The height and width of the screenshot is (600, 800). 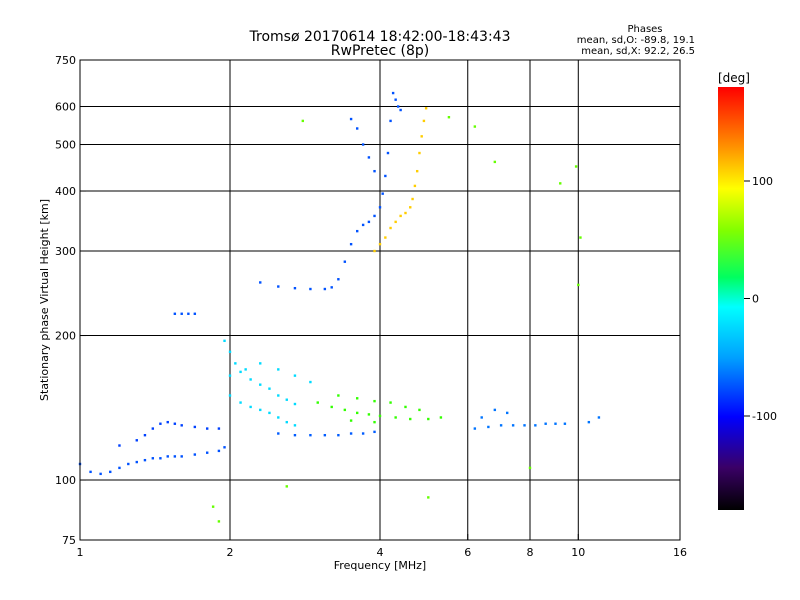 What do you see at coordinates (65, 107) in the screenshot?
I see `y-tick-label: 600` at bounding box center [65, 107].